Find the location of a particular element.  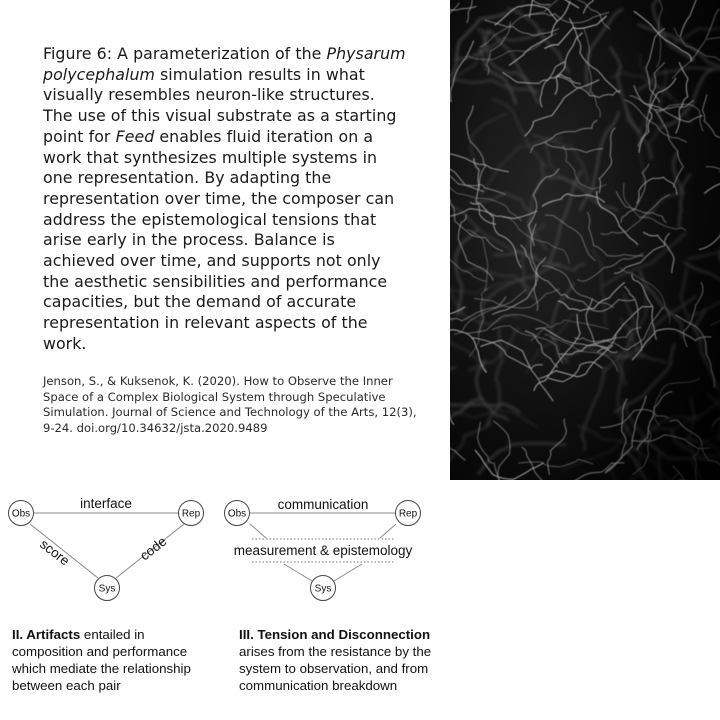

caption-work-title: Feed is located at coordinates (135, 136).